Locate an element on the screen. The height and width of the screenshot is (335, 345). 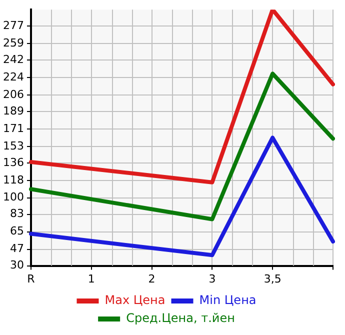
x-tick-label: 1 is located at coordinates (91, 279).